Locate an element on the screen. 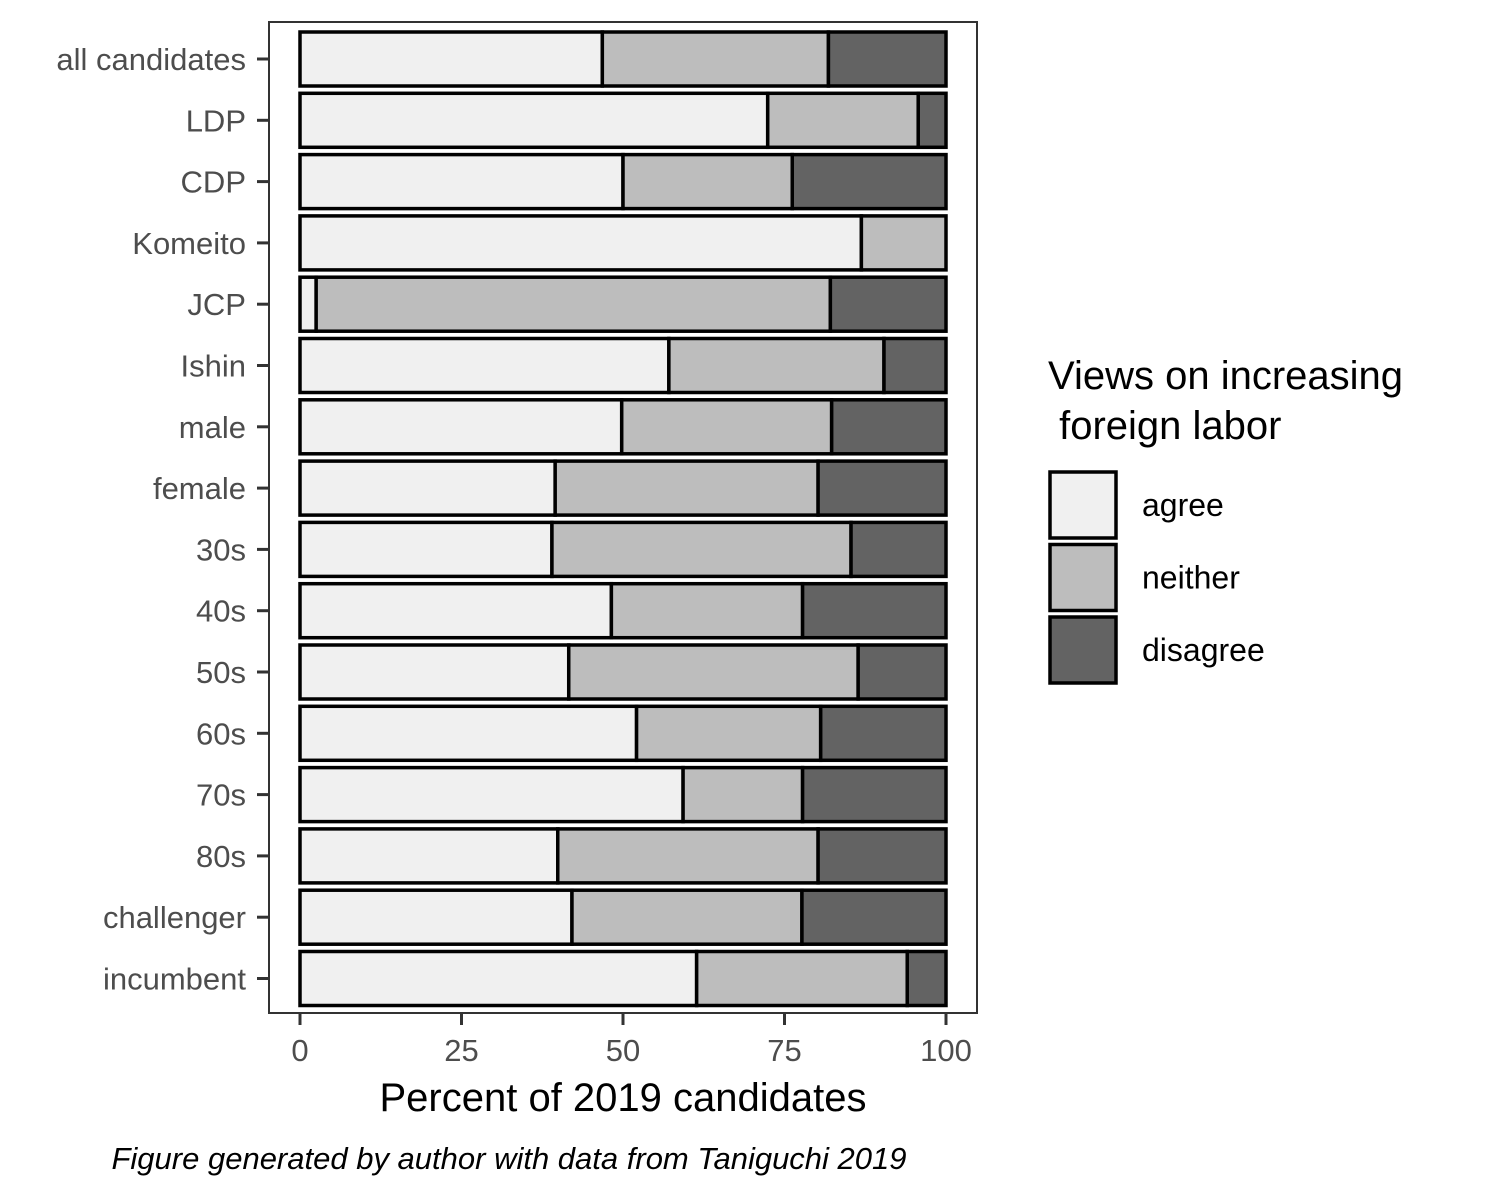 This screenshot has width=1500, height=1200. bar-70s-agree is located at coordinates (491, 794).